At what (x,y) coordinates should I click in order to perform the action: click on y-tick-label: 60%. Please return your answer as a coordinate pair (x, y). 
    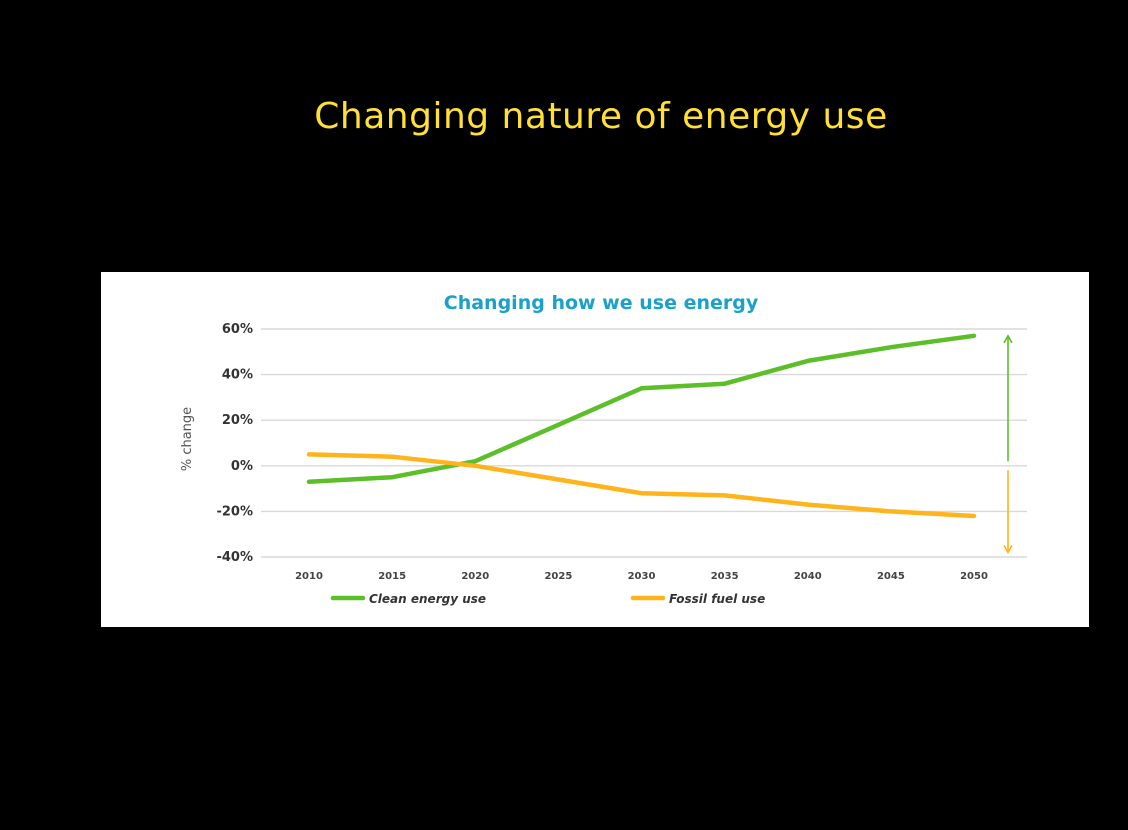
    Looking at the image, I should click on (237, 329).